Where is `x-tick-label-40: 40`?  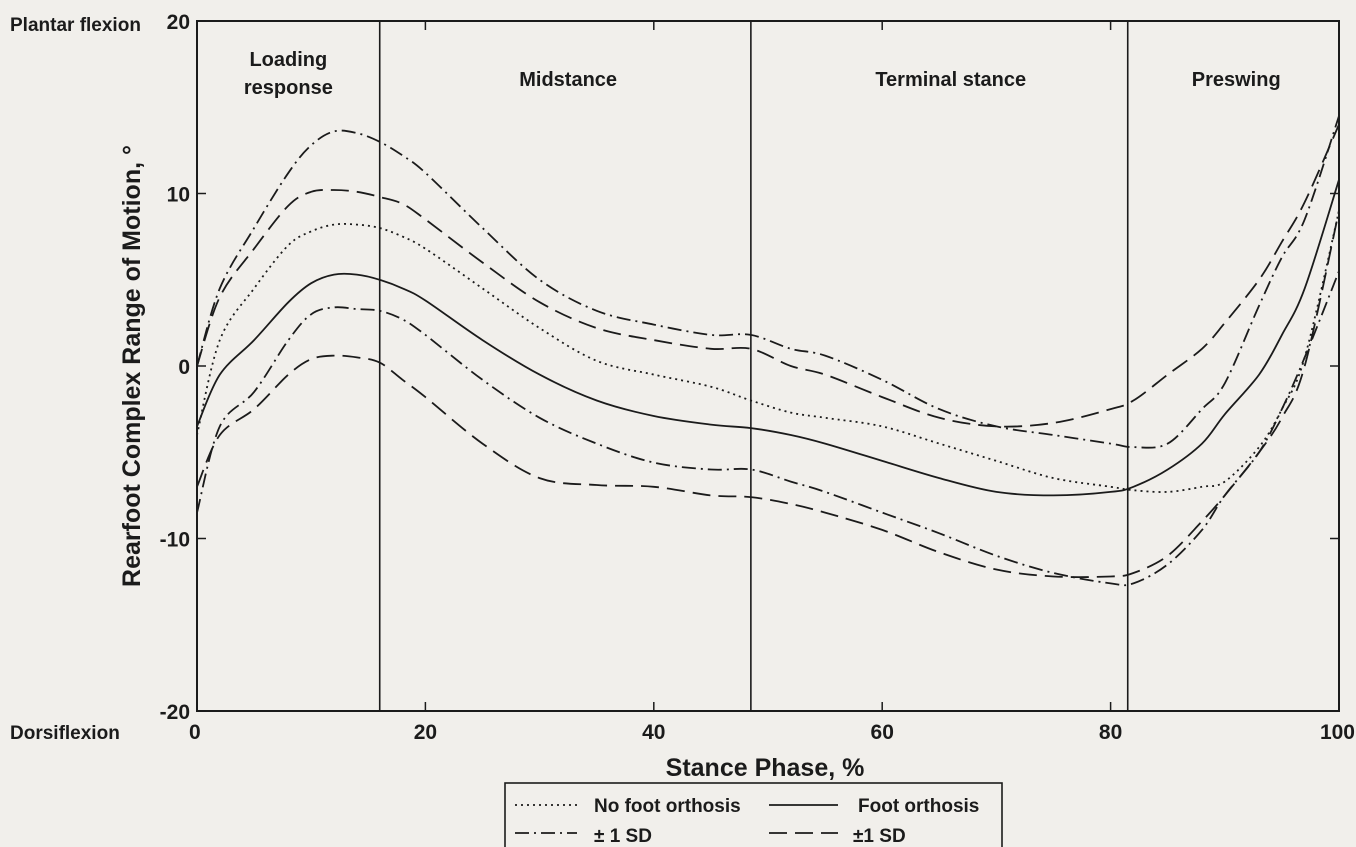
x-tick-label-40: 40 is located at coordinates (653, 732).